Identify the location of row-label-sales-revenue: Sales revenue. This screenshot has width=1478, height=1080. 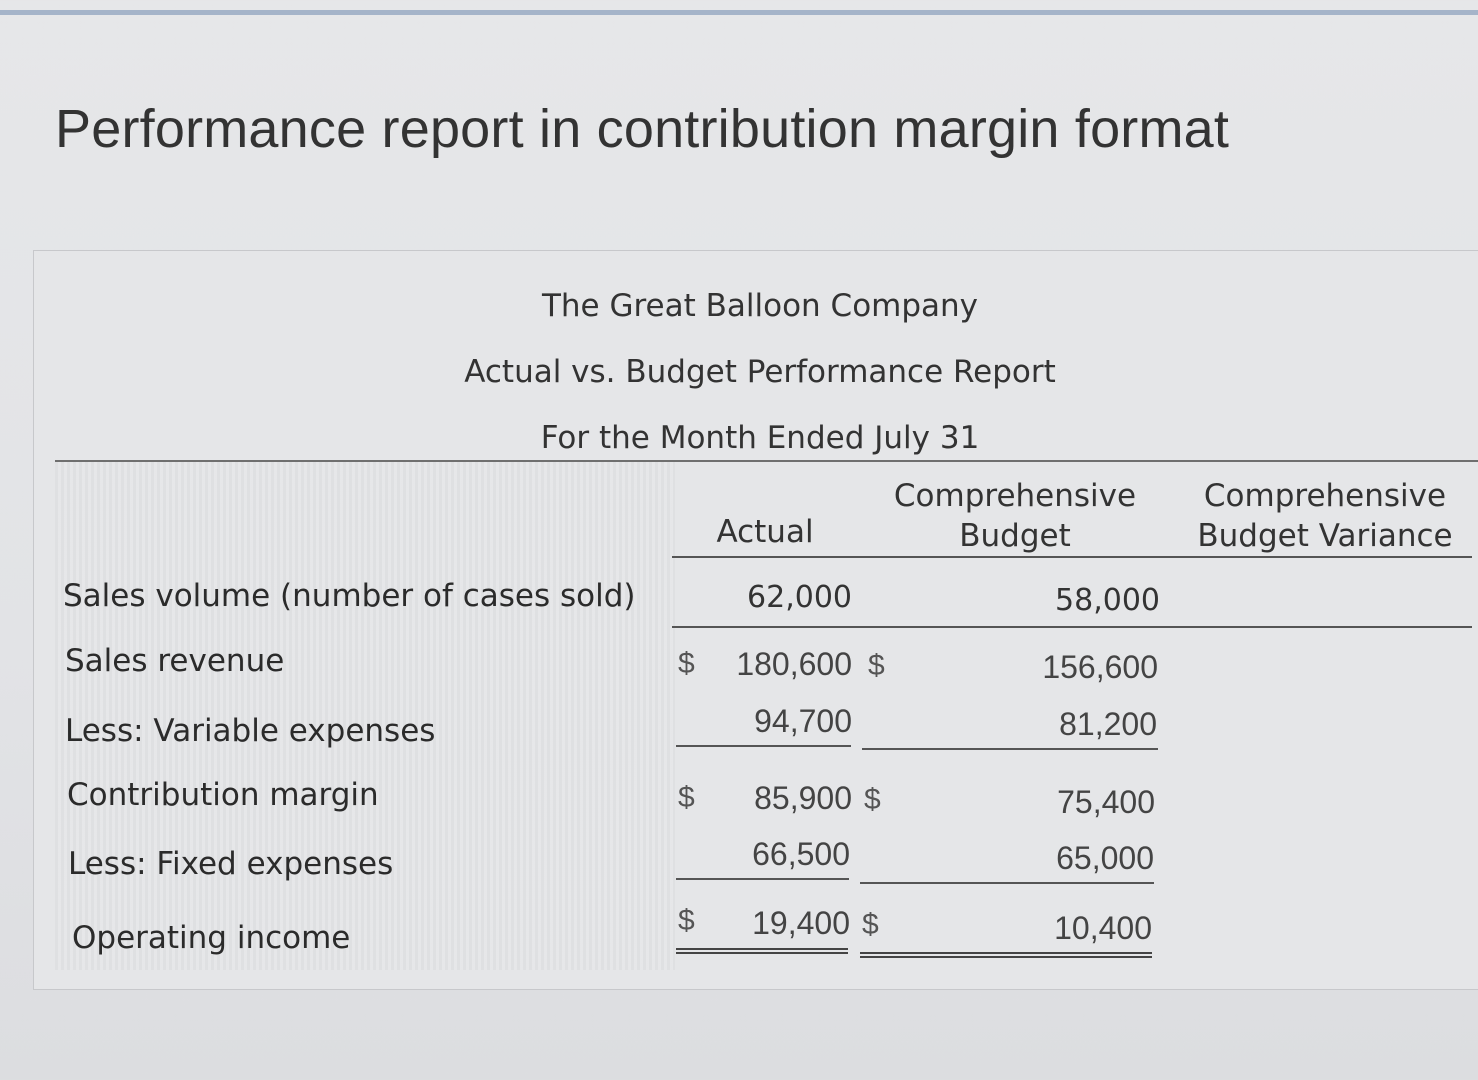
(175, 661).